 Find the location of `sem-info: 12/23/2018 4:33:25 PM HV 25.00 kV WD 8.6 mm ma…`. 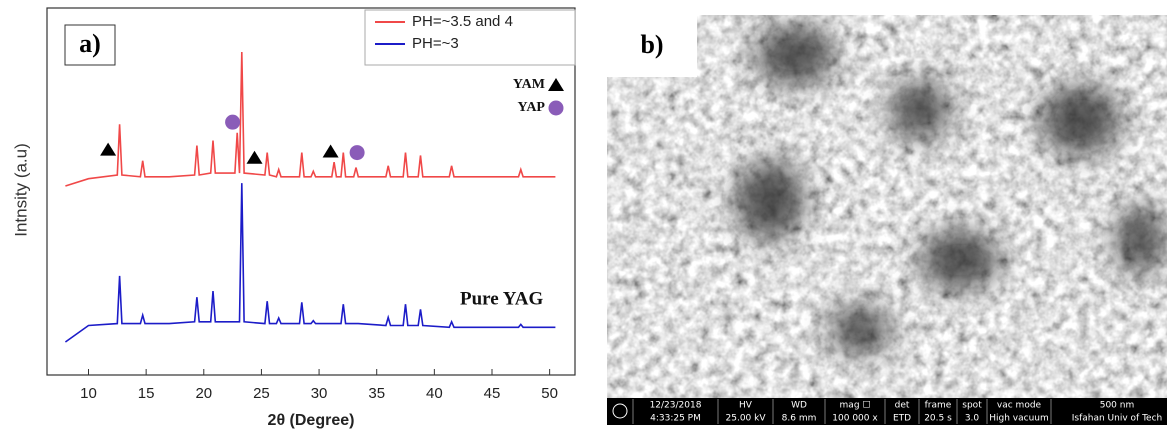

sem-info: 12/23/2018 4:33:25 PM HV 25.00 kV WD 8.6 mm ma… is located at coordinates (887, 411).